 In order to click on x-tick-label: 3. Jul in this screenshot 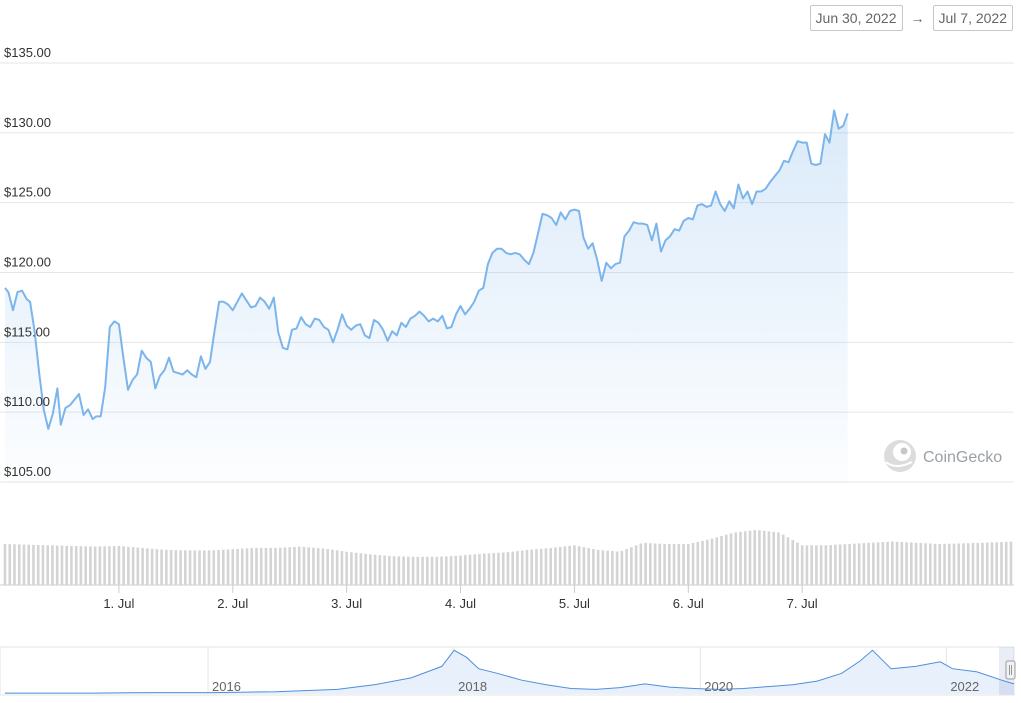, I will do `click(346, 603)`.